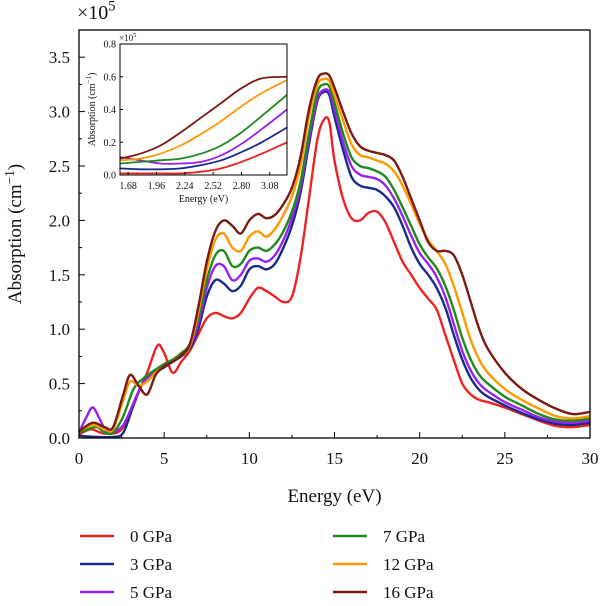  Describe the element at coordinates (59, 57) in the screenshot. I see `y-tick-label: 3.5` at that location.